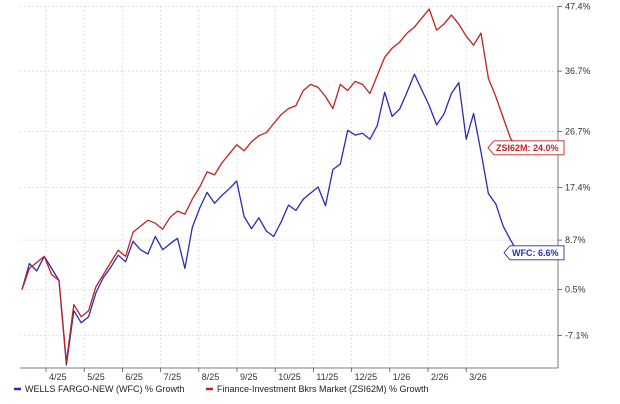  Describe the element at coordinates (96, 377) in the screenshot. I see `x-tick-label-1: 5/25` at that location.